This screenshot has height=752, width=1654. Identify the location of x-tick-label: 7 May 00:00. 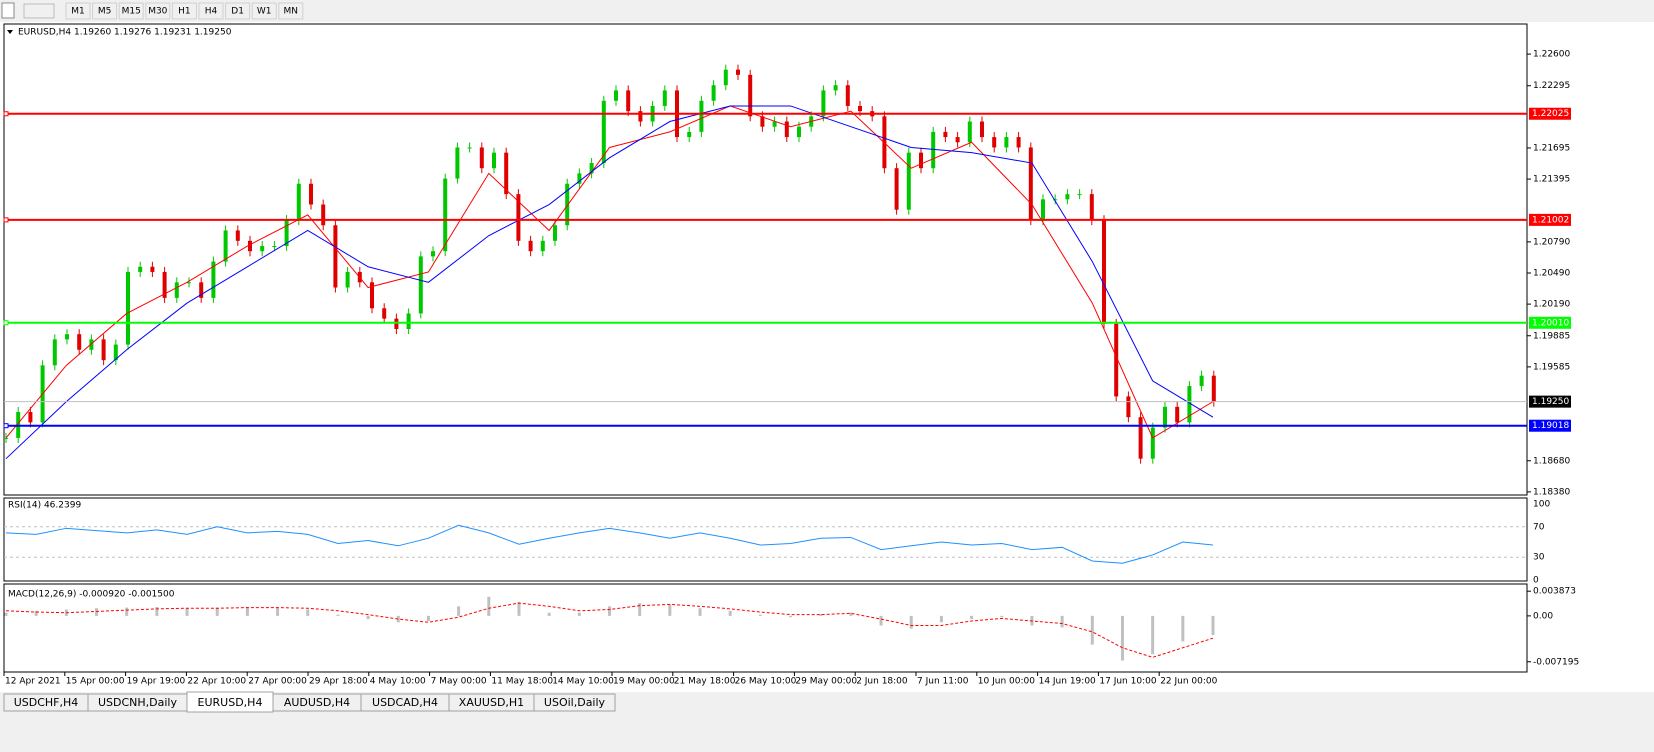
(459, 682).